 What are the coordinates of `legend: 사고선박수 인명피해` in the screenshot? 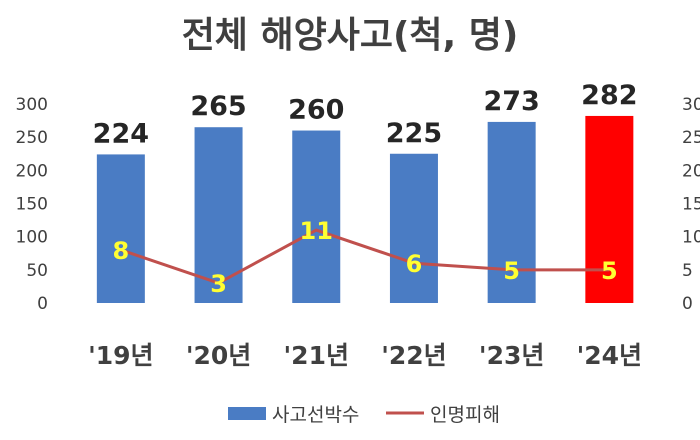 It's located at (364, 415).